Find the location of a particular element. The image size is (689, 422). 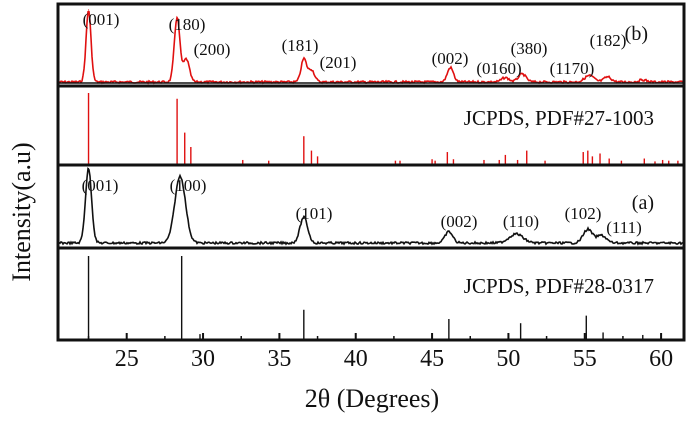

x-axis: 25 30 35 40 45 50 55 60 is located at coordinates (380, 352).